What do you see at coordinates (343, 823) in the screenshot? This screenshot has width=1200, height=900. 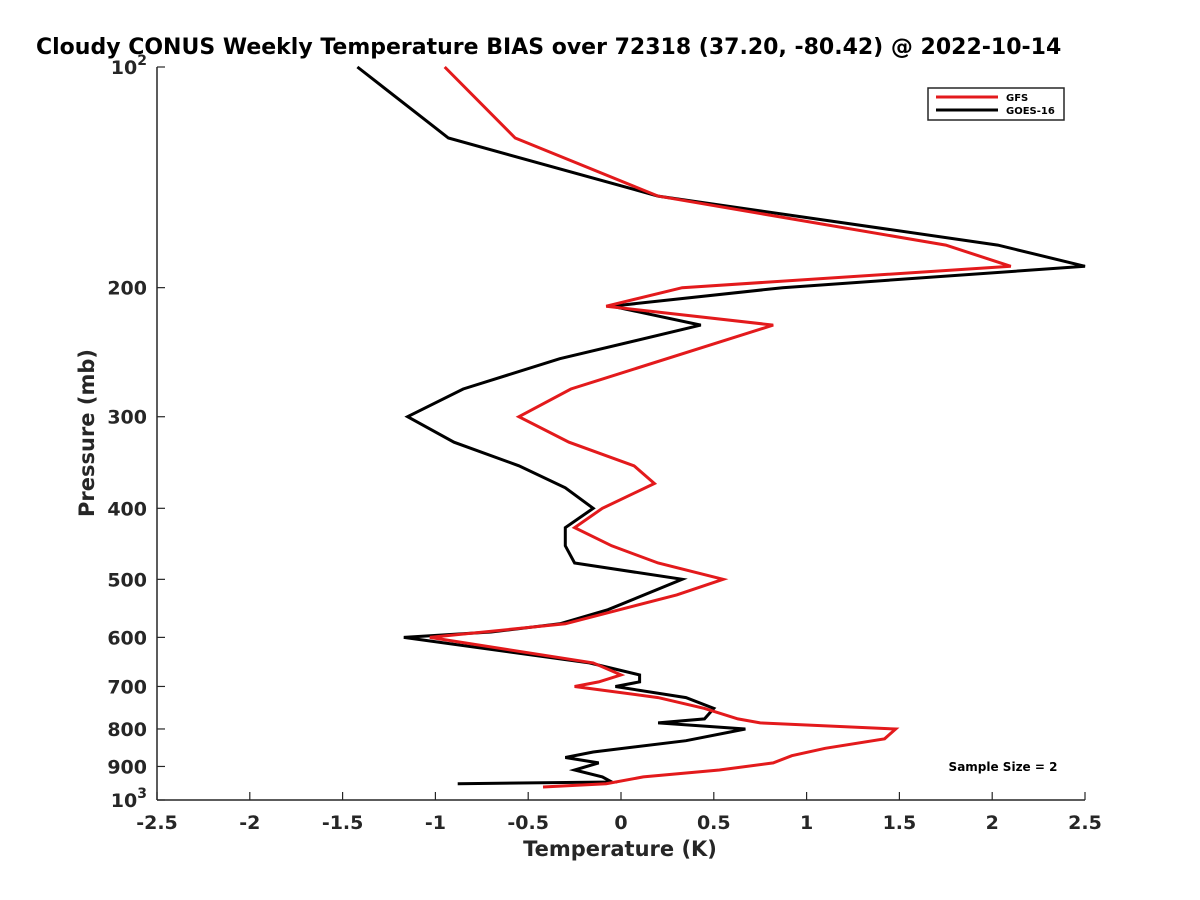 I see `x-tick-label: -1.5` at bounding box center [343, 823].